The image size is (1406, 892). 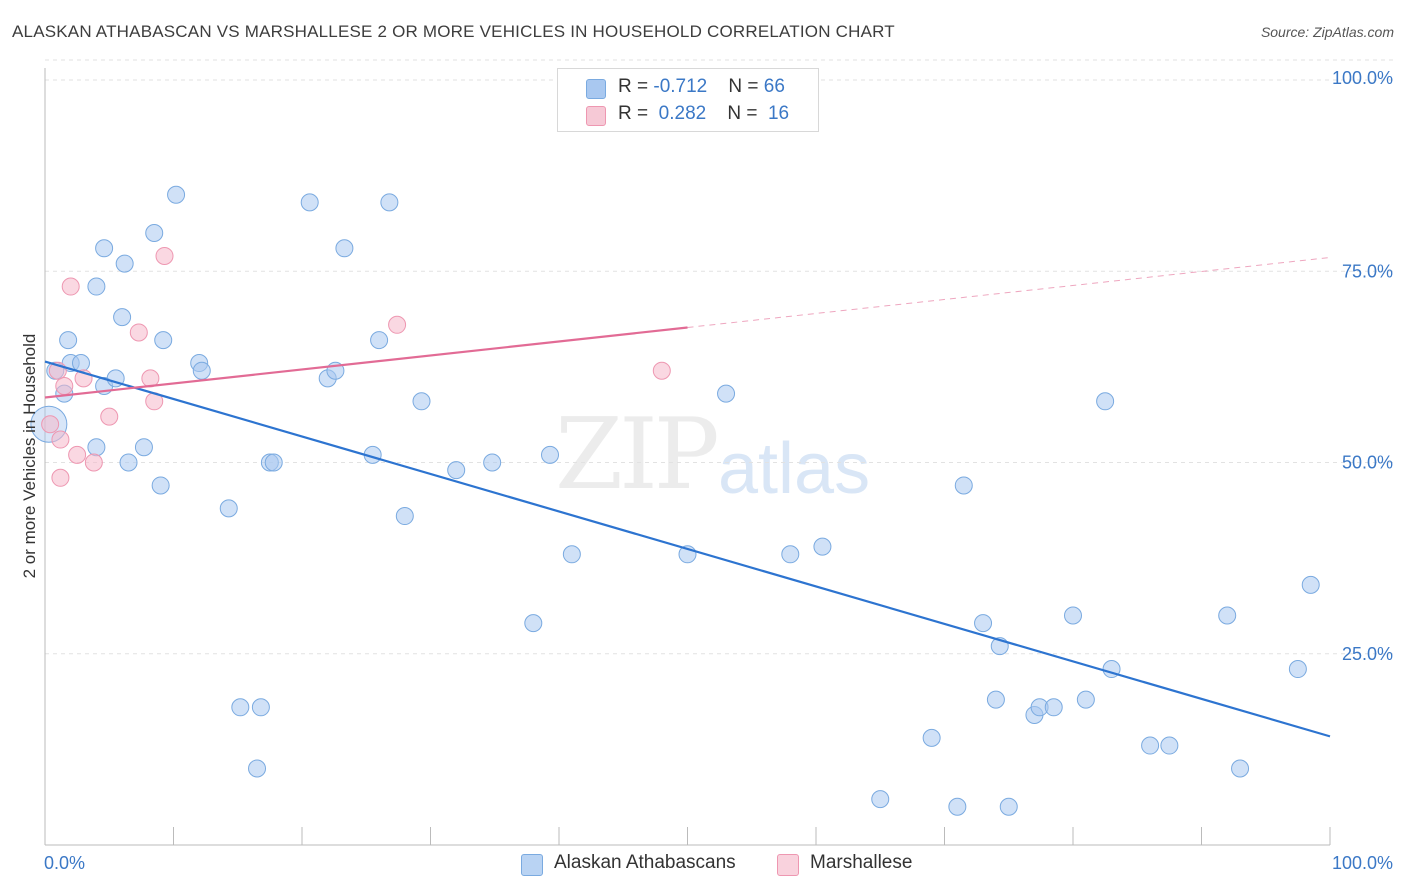 What do you see at coordinates (645, 862) in the screenshot?
I see `legend-label: Alaskan Athabascans` at bounding box center [645, 862].